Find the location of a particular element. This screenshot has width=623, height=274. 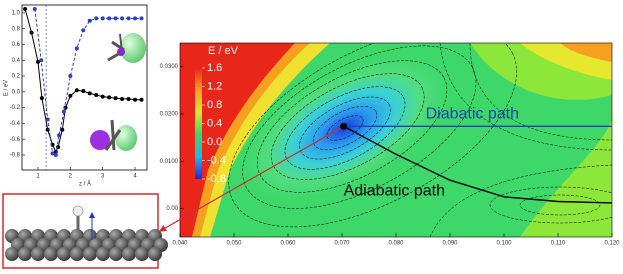

colorbar-tick-label: 1.2 is located at coordinates (214, 86).